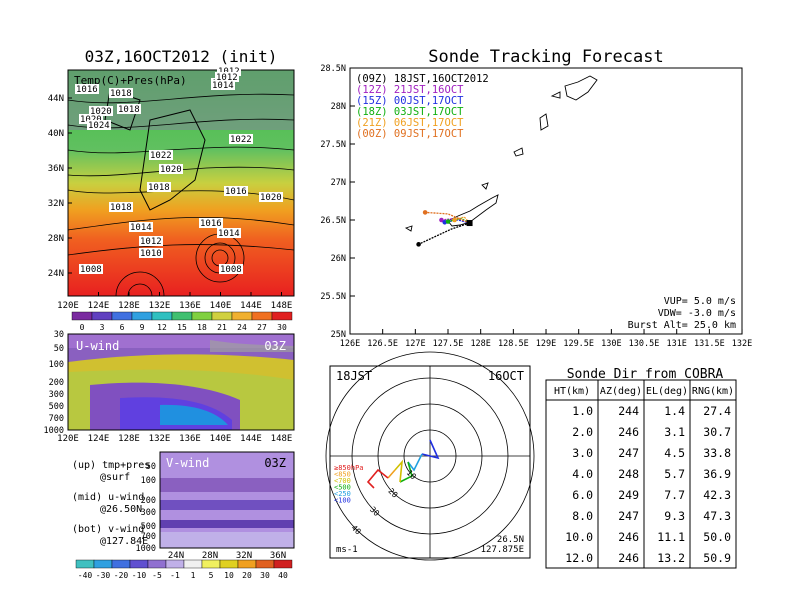  I want to click on table-cell: 50.9, so click(717, 558).